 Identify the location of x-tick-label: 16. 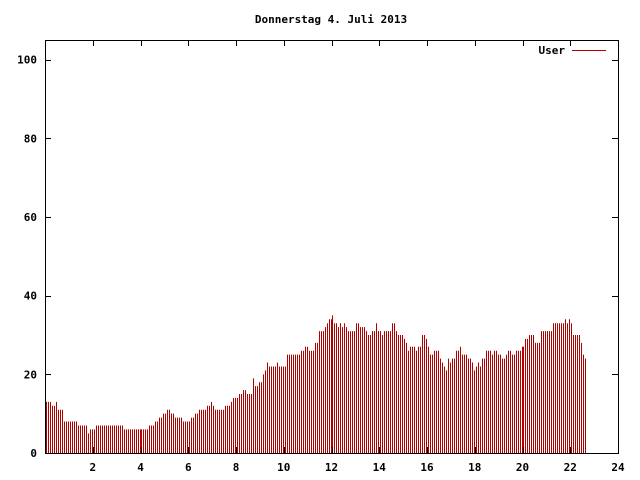
(427, 467).